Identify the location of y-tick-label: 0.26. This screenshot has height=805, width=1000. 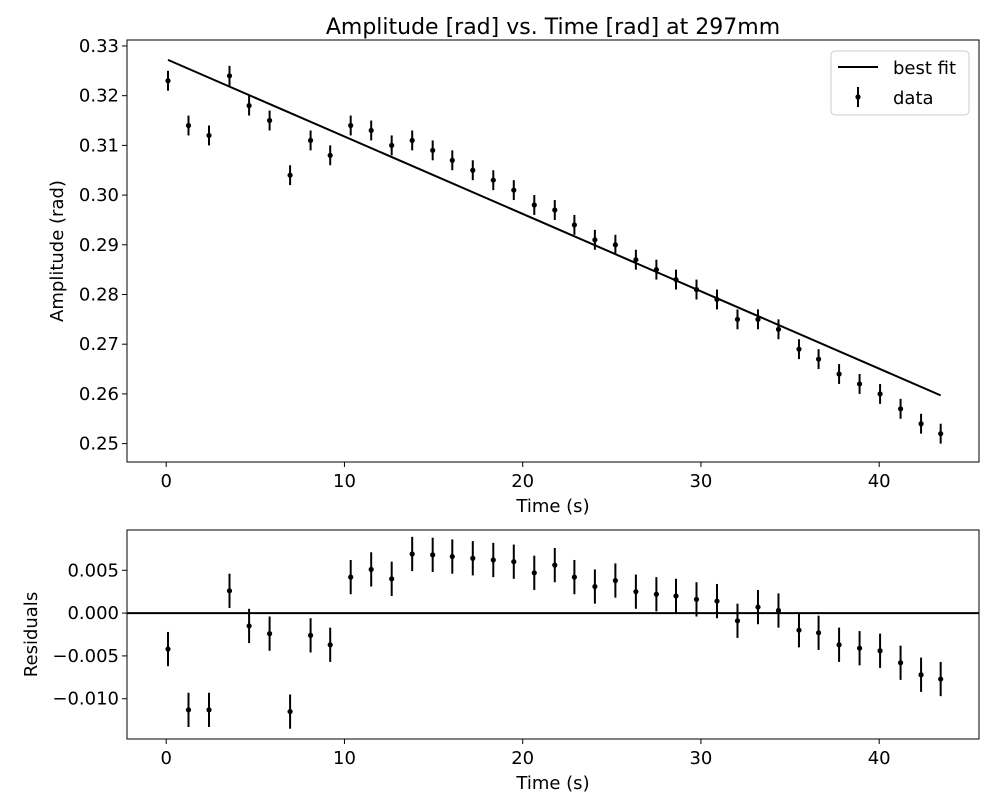
(99, 394).